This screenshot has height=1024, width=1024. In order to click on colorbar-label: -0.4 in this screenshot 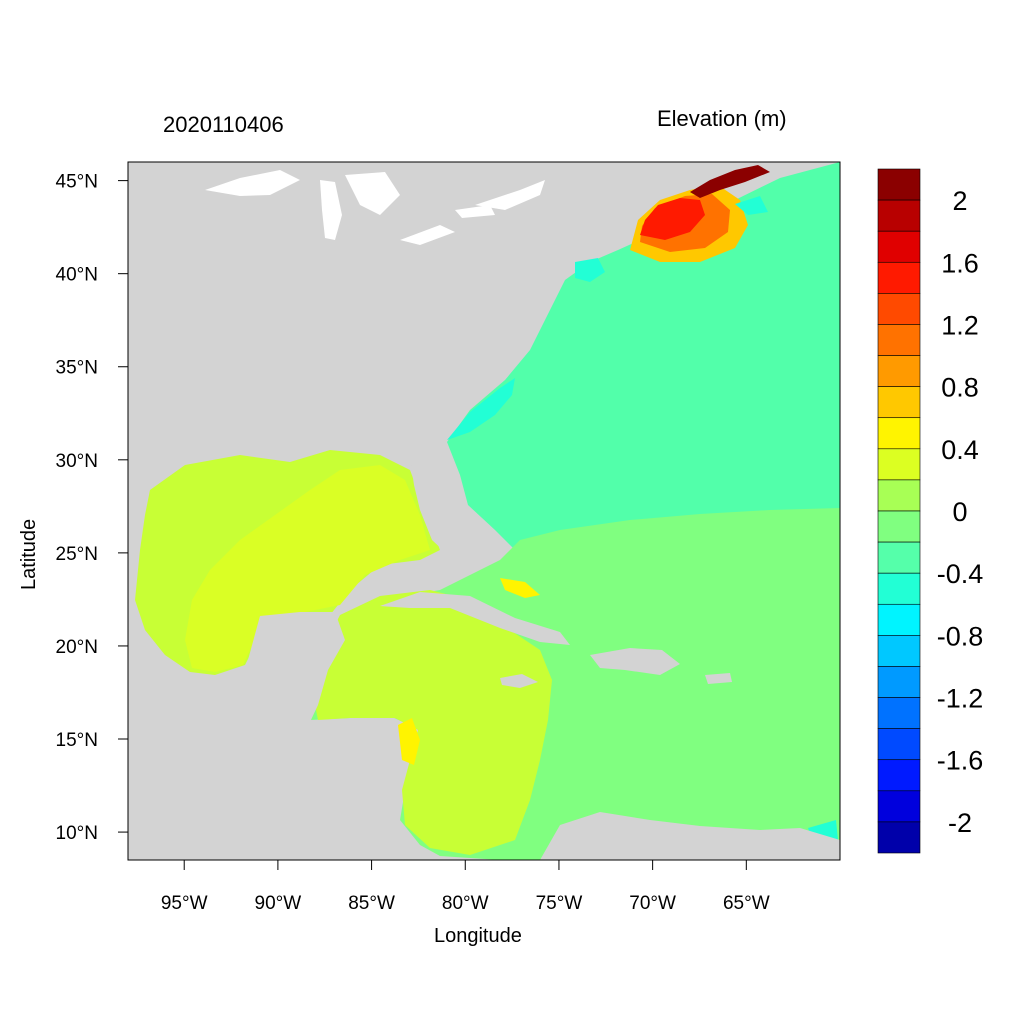, I will do `click(960, 574)`.